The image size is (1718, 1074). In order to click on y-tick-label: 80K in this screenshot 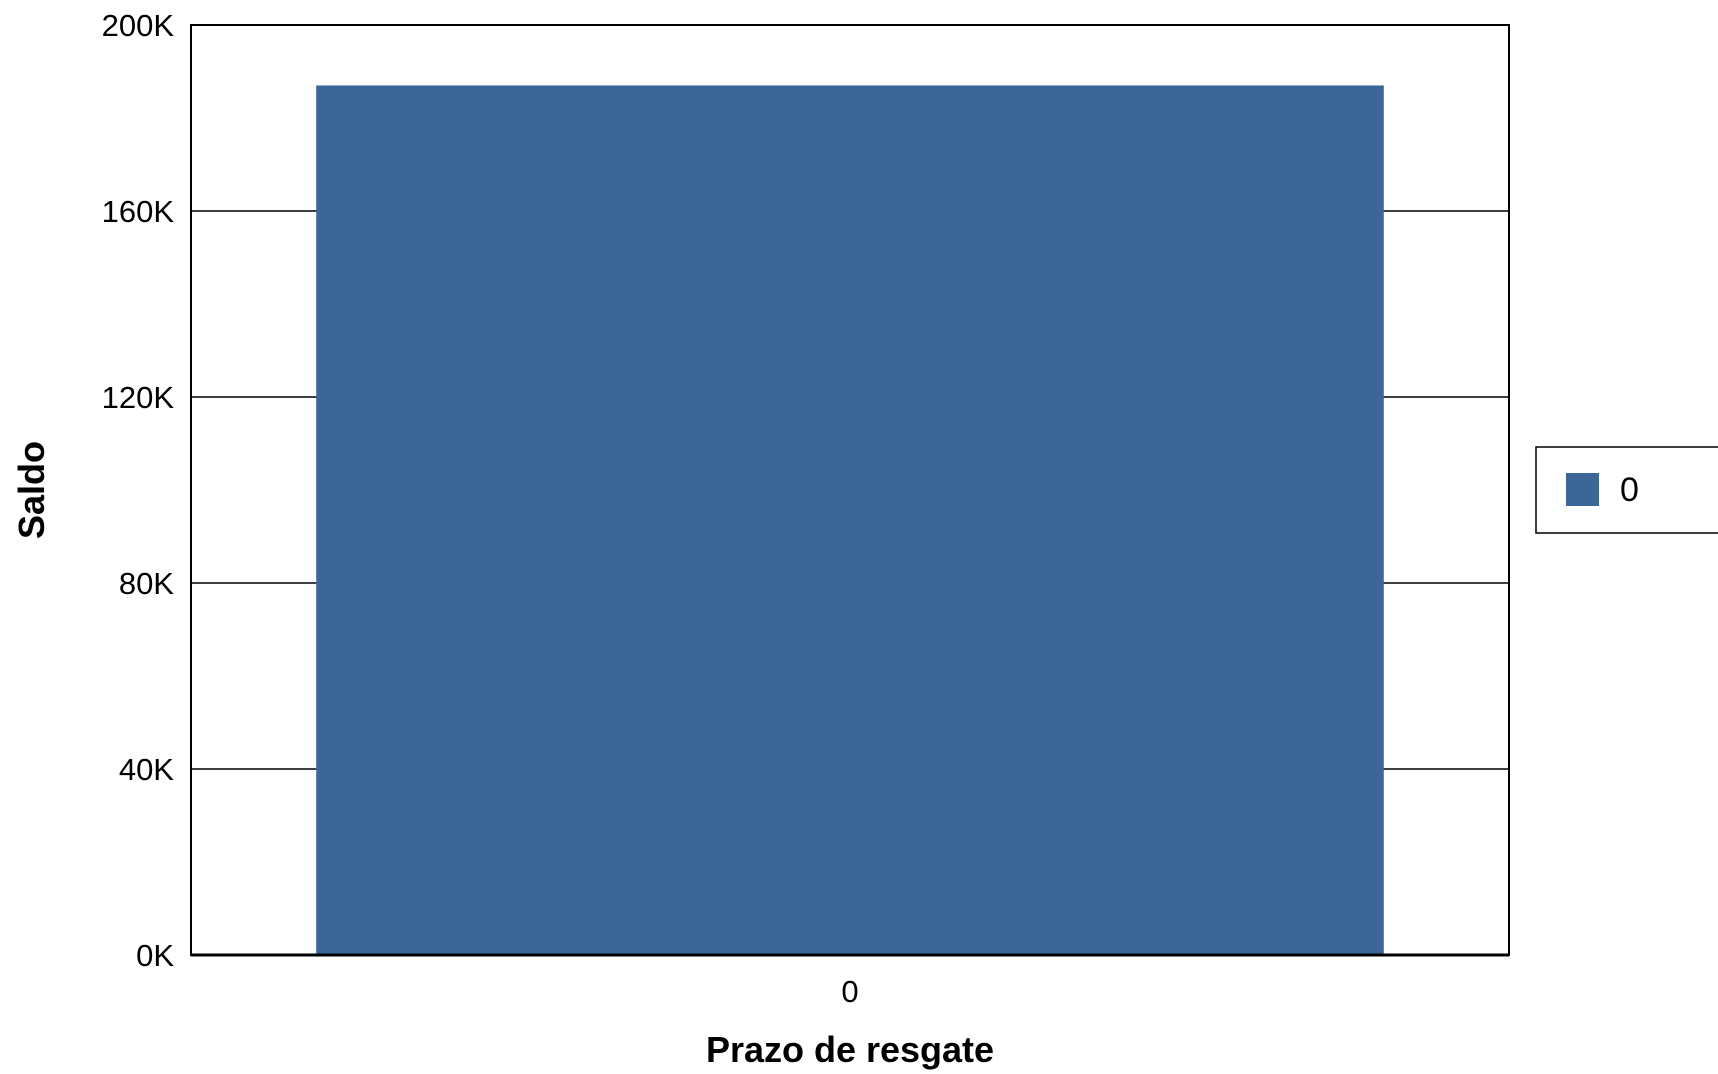, I will do `click(146, 583)`.